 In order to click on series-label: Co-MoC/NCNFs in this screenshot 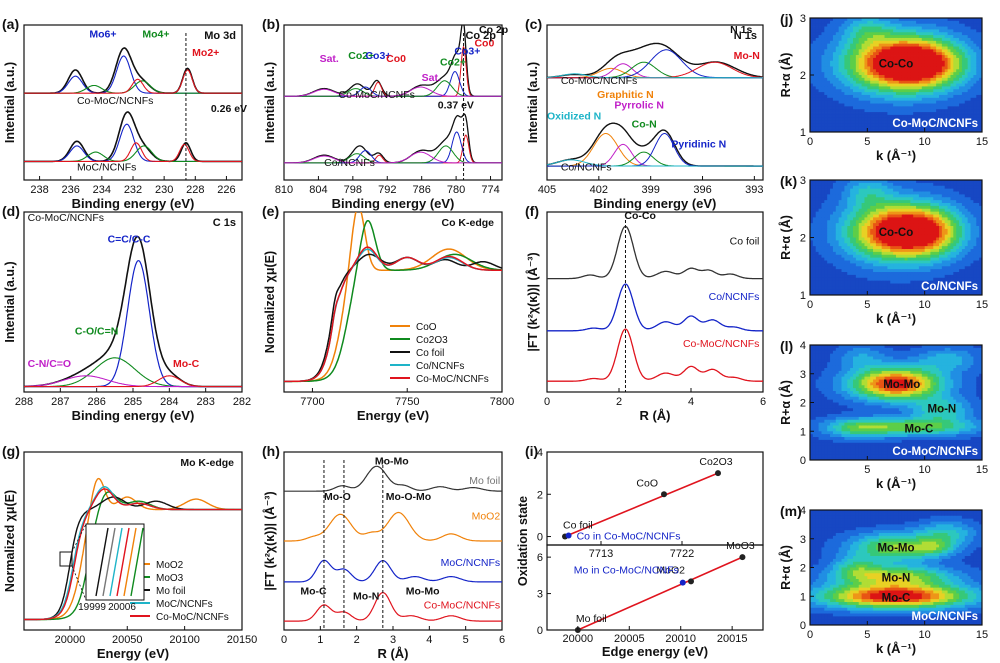, I will do `click(115, 101)`.